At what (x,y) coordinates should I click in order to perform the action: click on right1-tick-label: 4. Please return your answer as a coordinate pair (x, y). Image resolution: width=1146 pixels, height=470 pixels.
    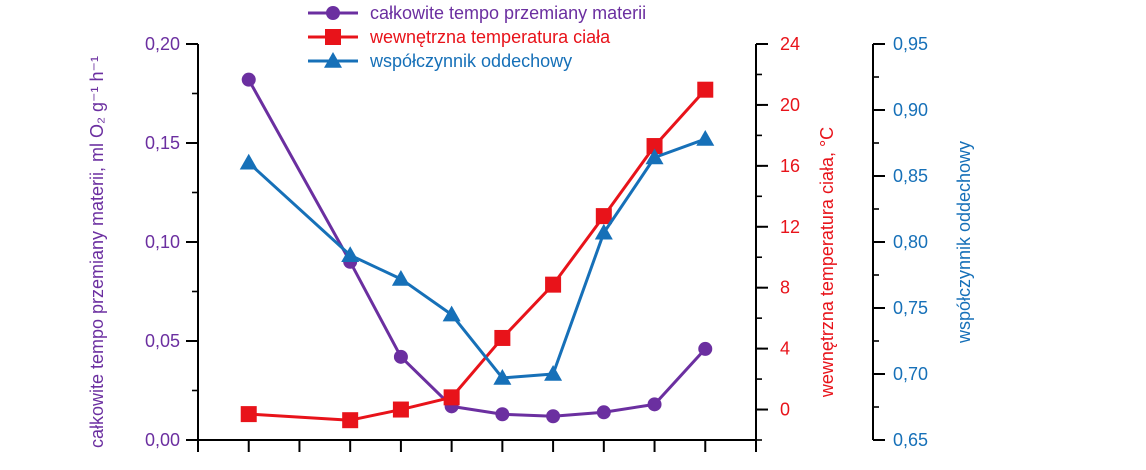
    Looking at the image, I should click on (785, 349).